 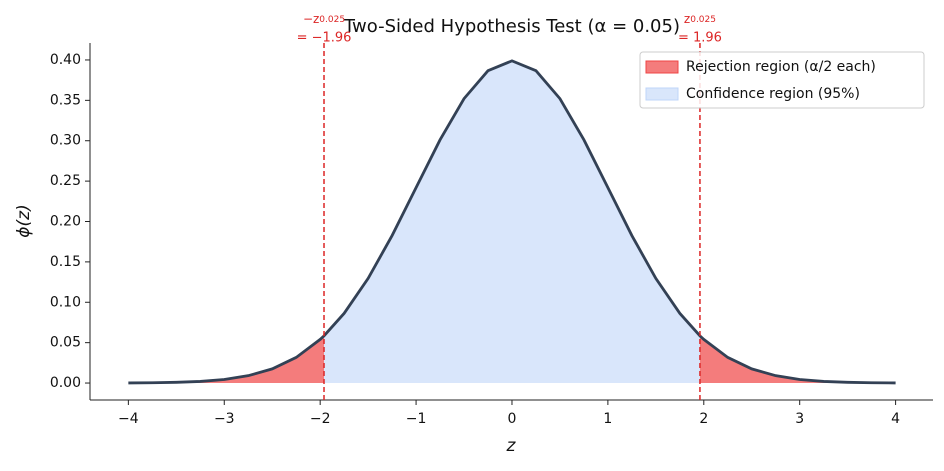 I want to click on x-tick-label: −3, so click(x=224, y=419).